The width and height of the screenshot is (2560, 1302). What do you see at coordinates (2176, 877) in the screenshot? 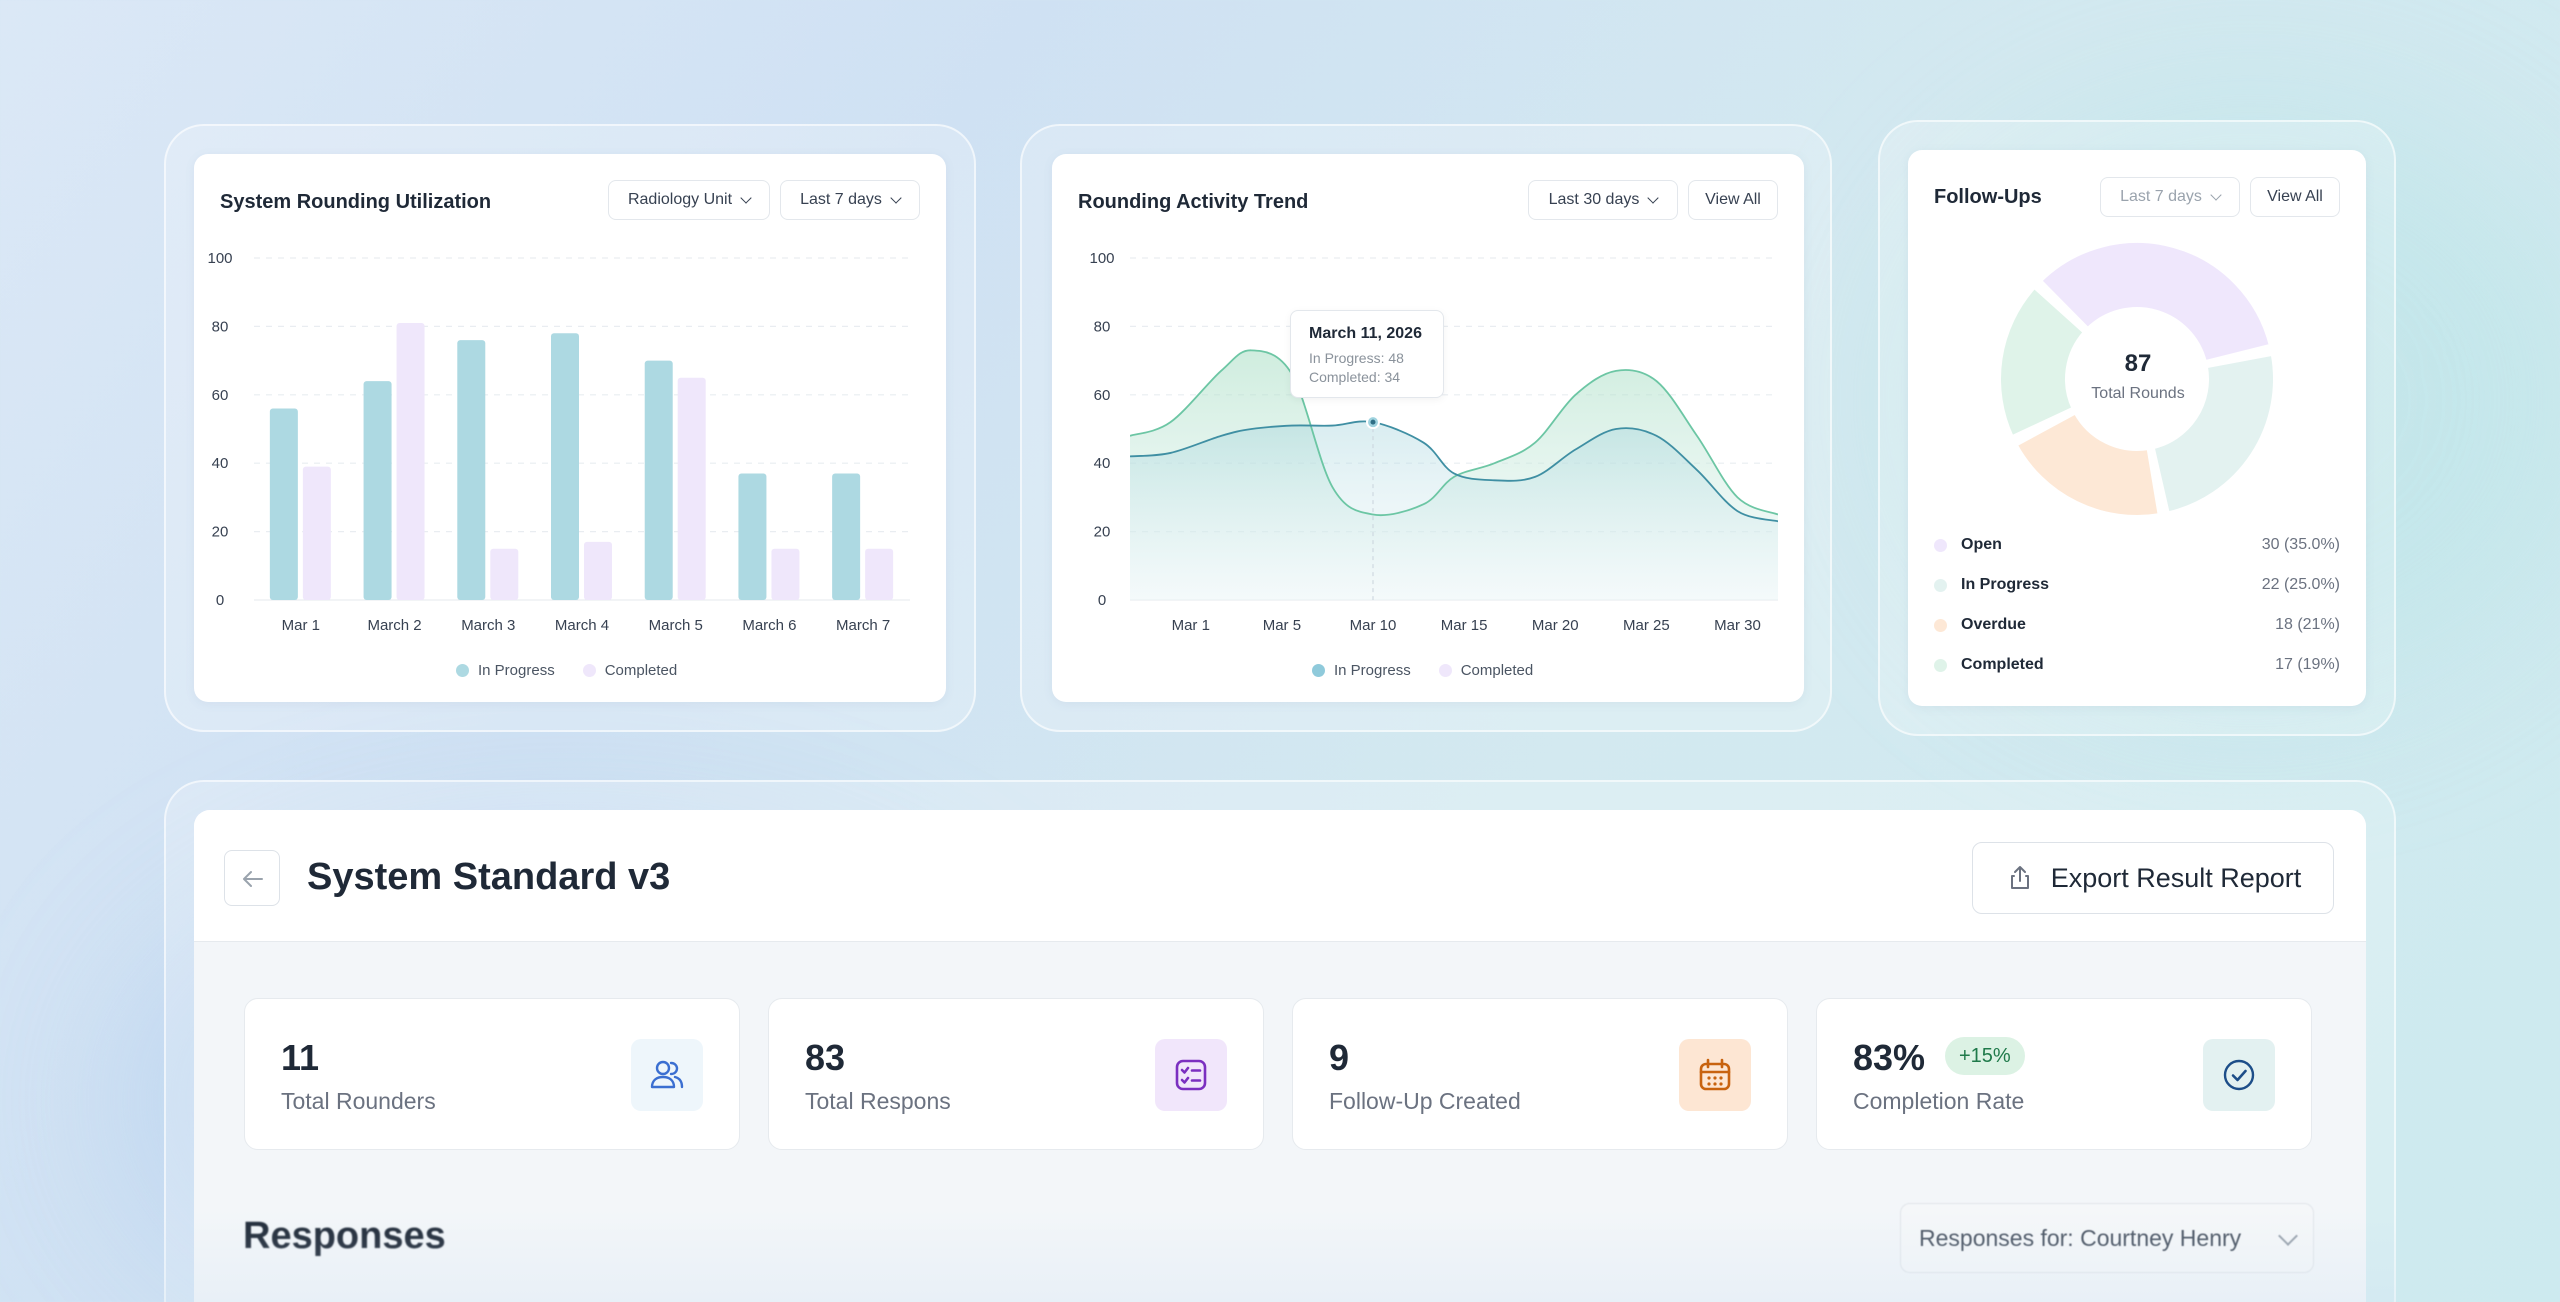
I see `button-label: Export Result Report` at bounding box center [2176, 877].